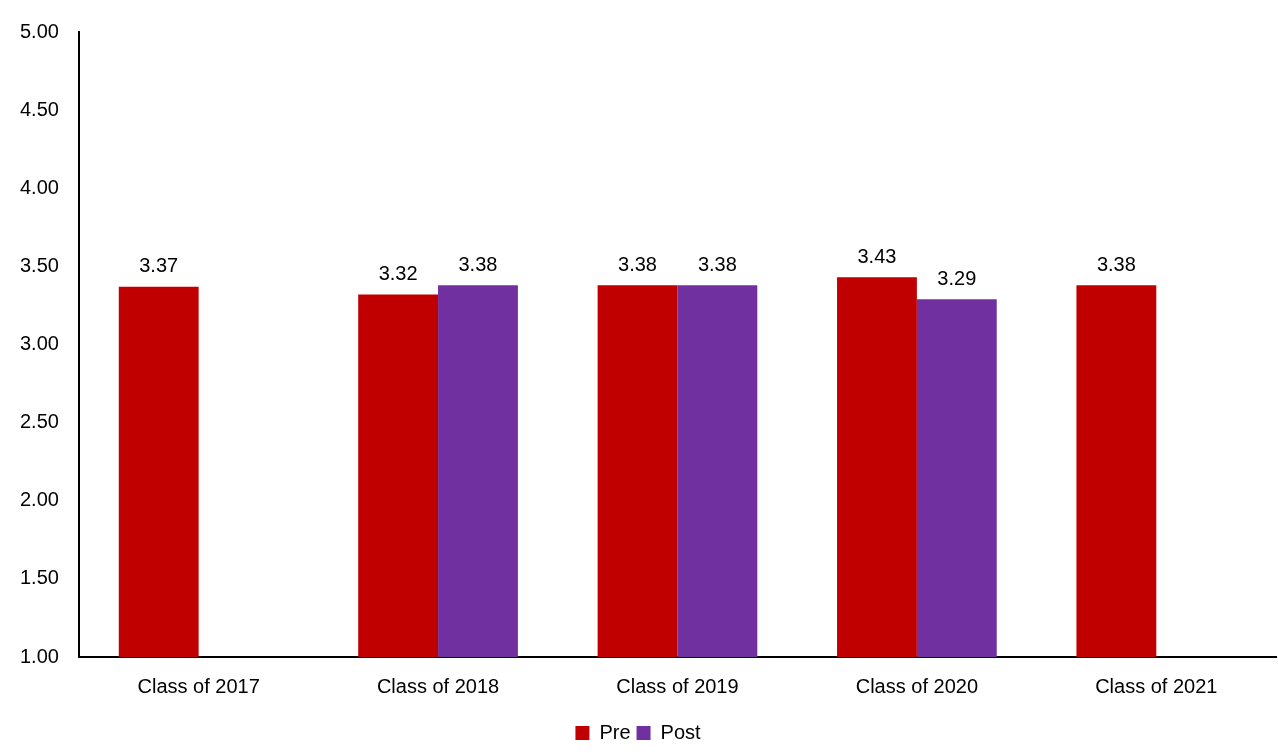 This screenshot has width=1278, height=753. What do you see at coordinates (39, 577) in the screenshot?
I see `y-tick-label: 1.50` at bounding box center [39, 577].